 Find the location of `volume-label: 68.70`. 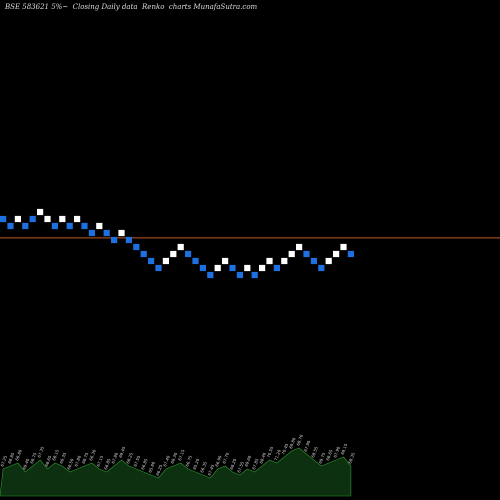

volume-label: 68.70 is located at coordinates (299, 439).